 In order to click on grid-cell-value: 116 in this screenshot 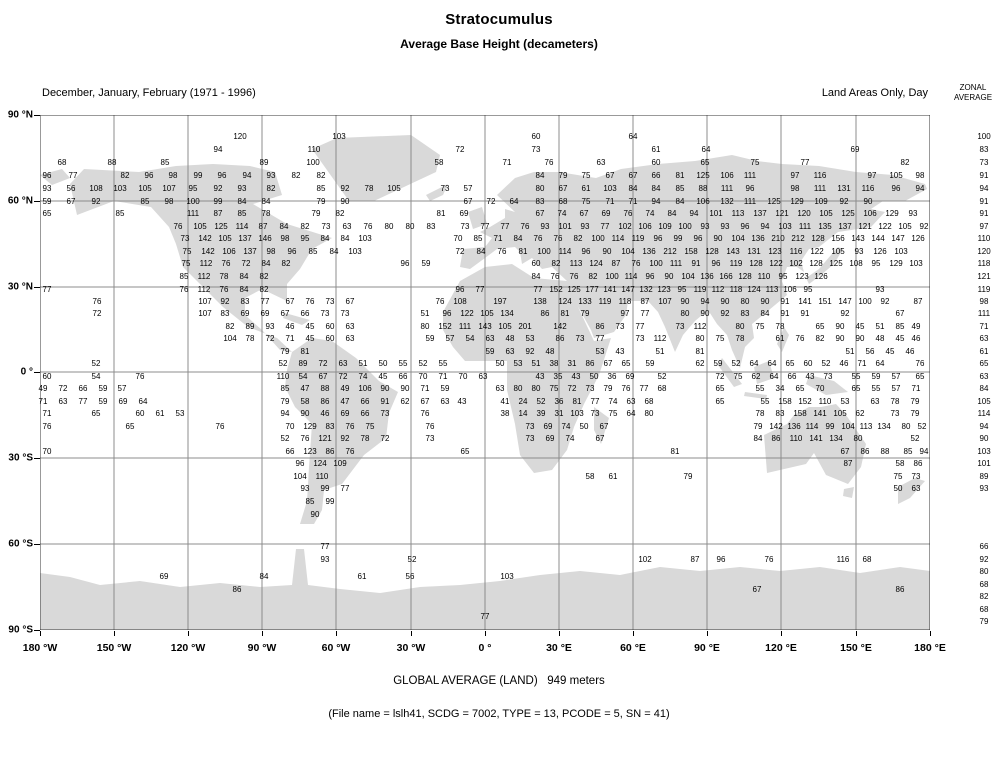, I will do `click(843, 559)`.